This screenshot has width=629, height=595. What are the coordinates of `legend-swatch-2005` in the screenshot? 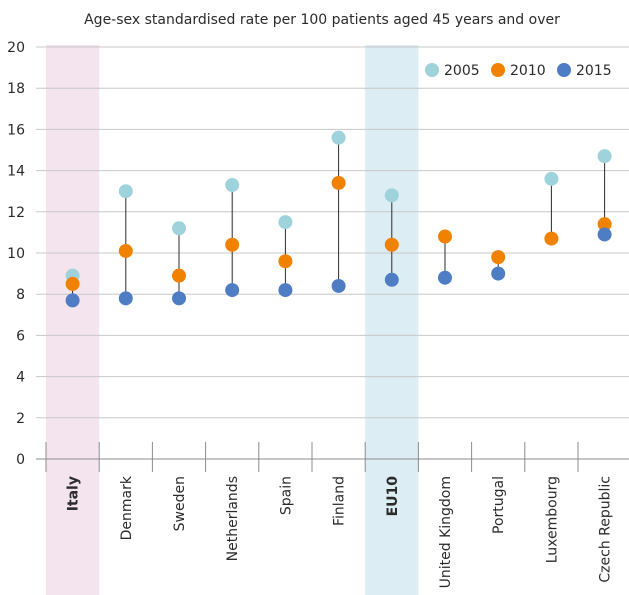 It's located at (432, 70).